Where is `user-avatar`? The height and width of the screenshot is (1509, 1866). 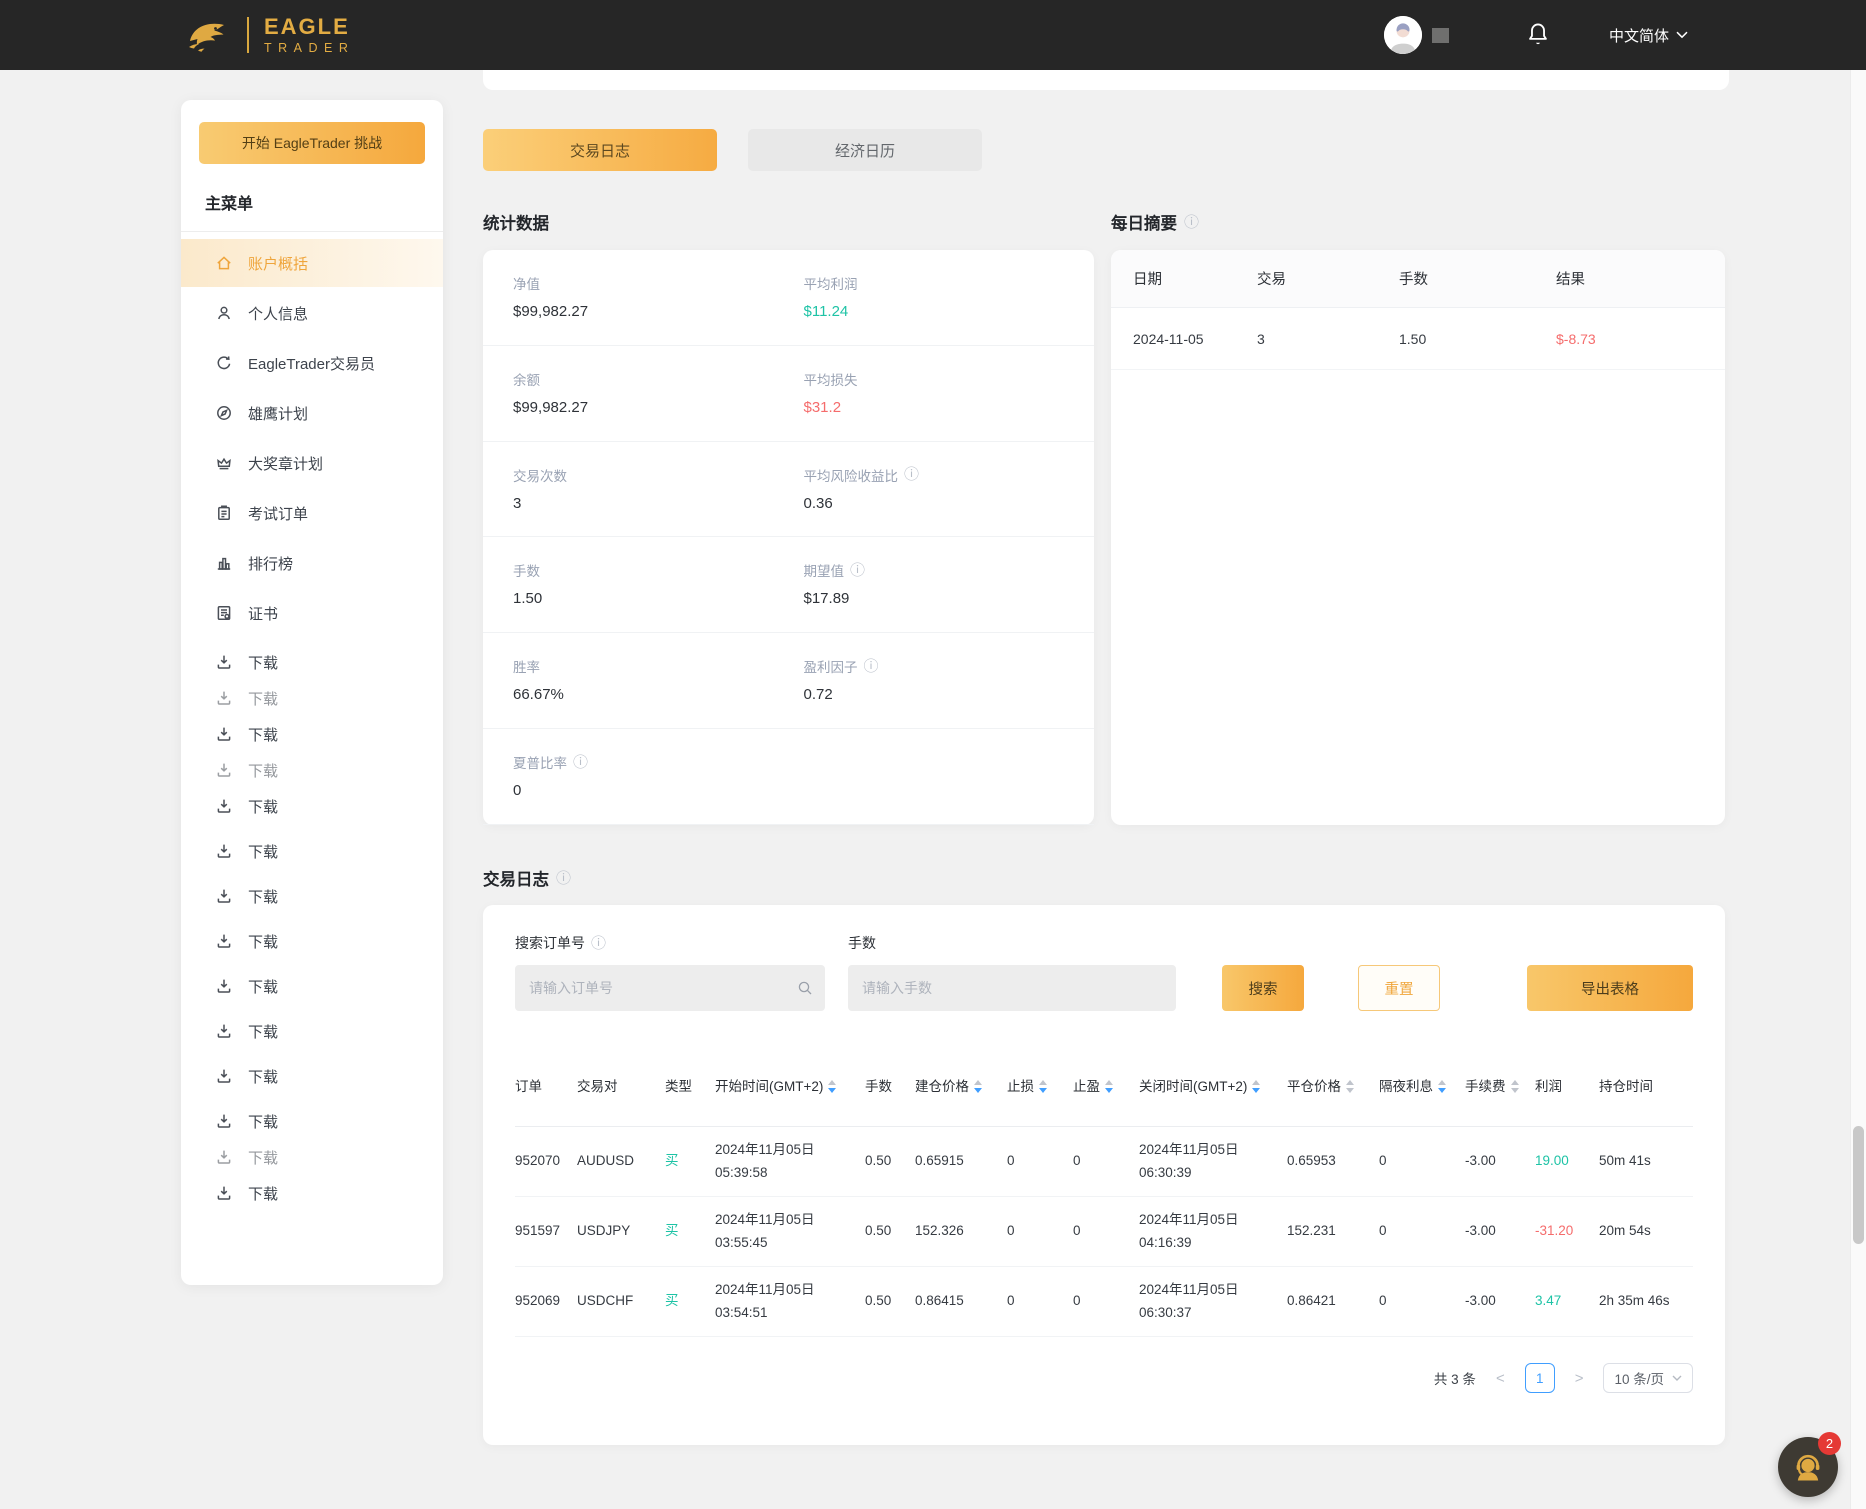
user-avatar is located at coordinates (1402, 35).